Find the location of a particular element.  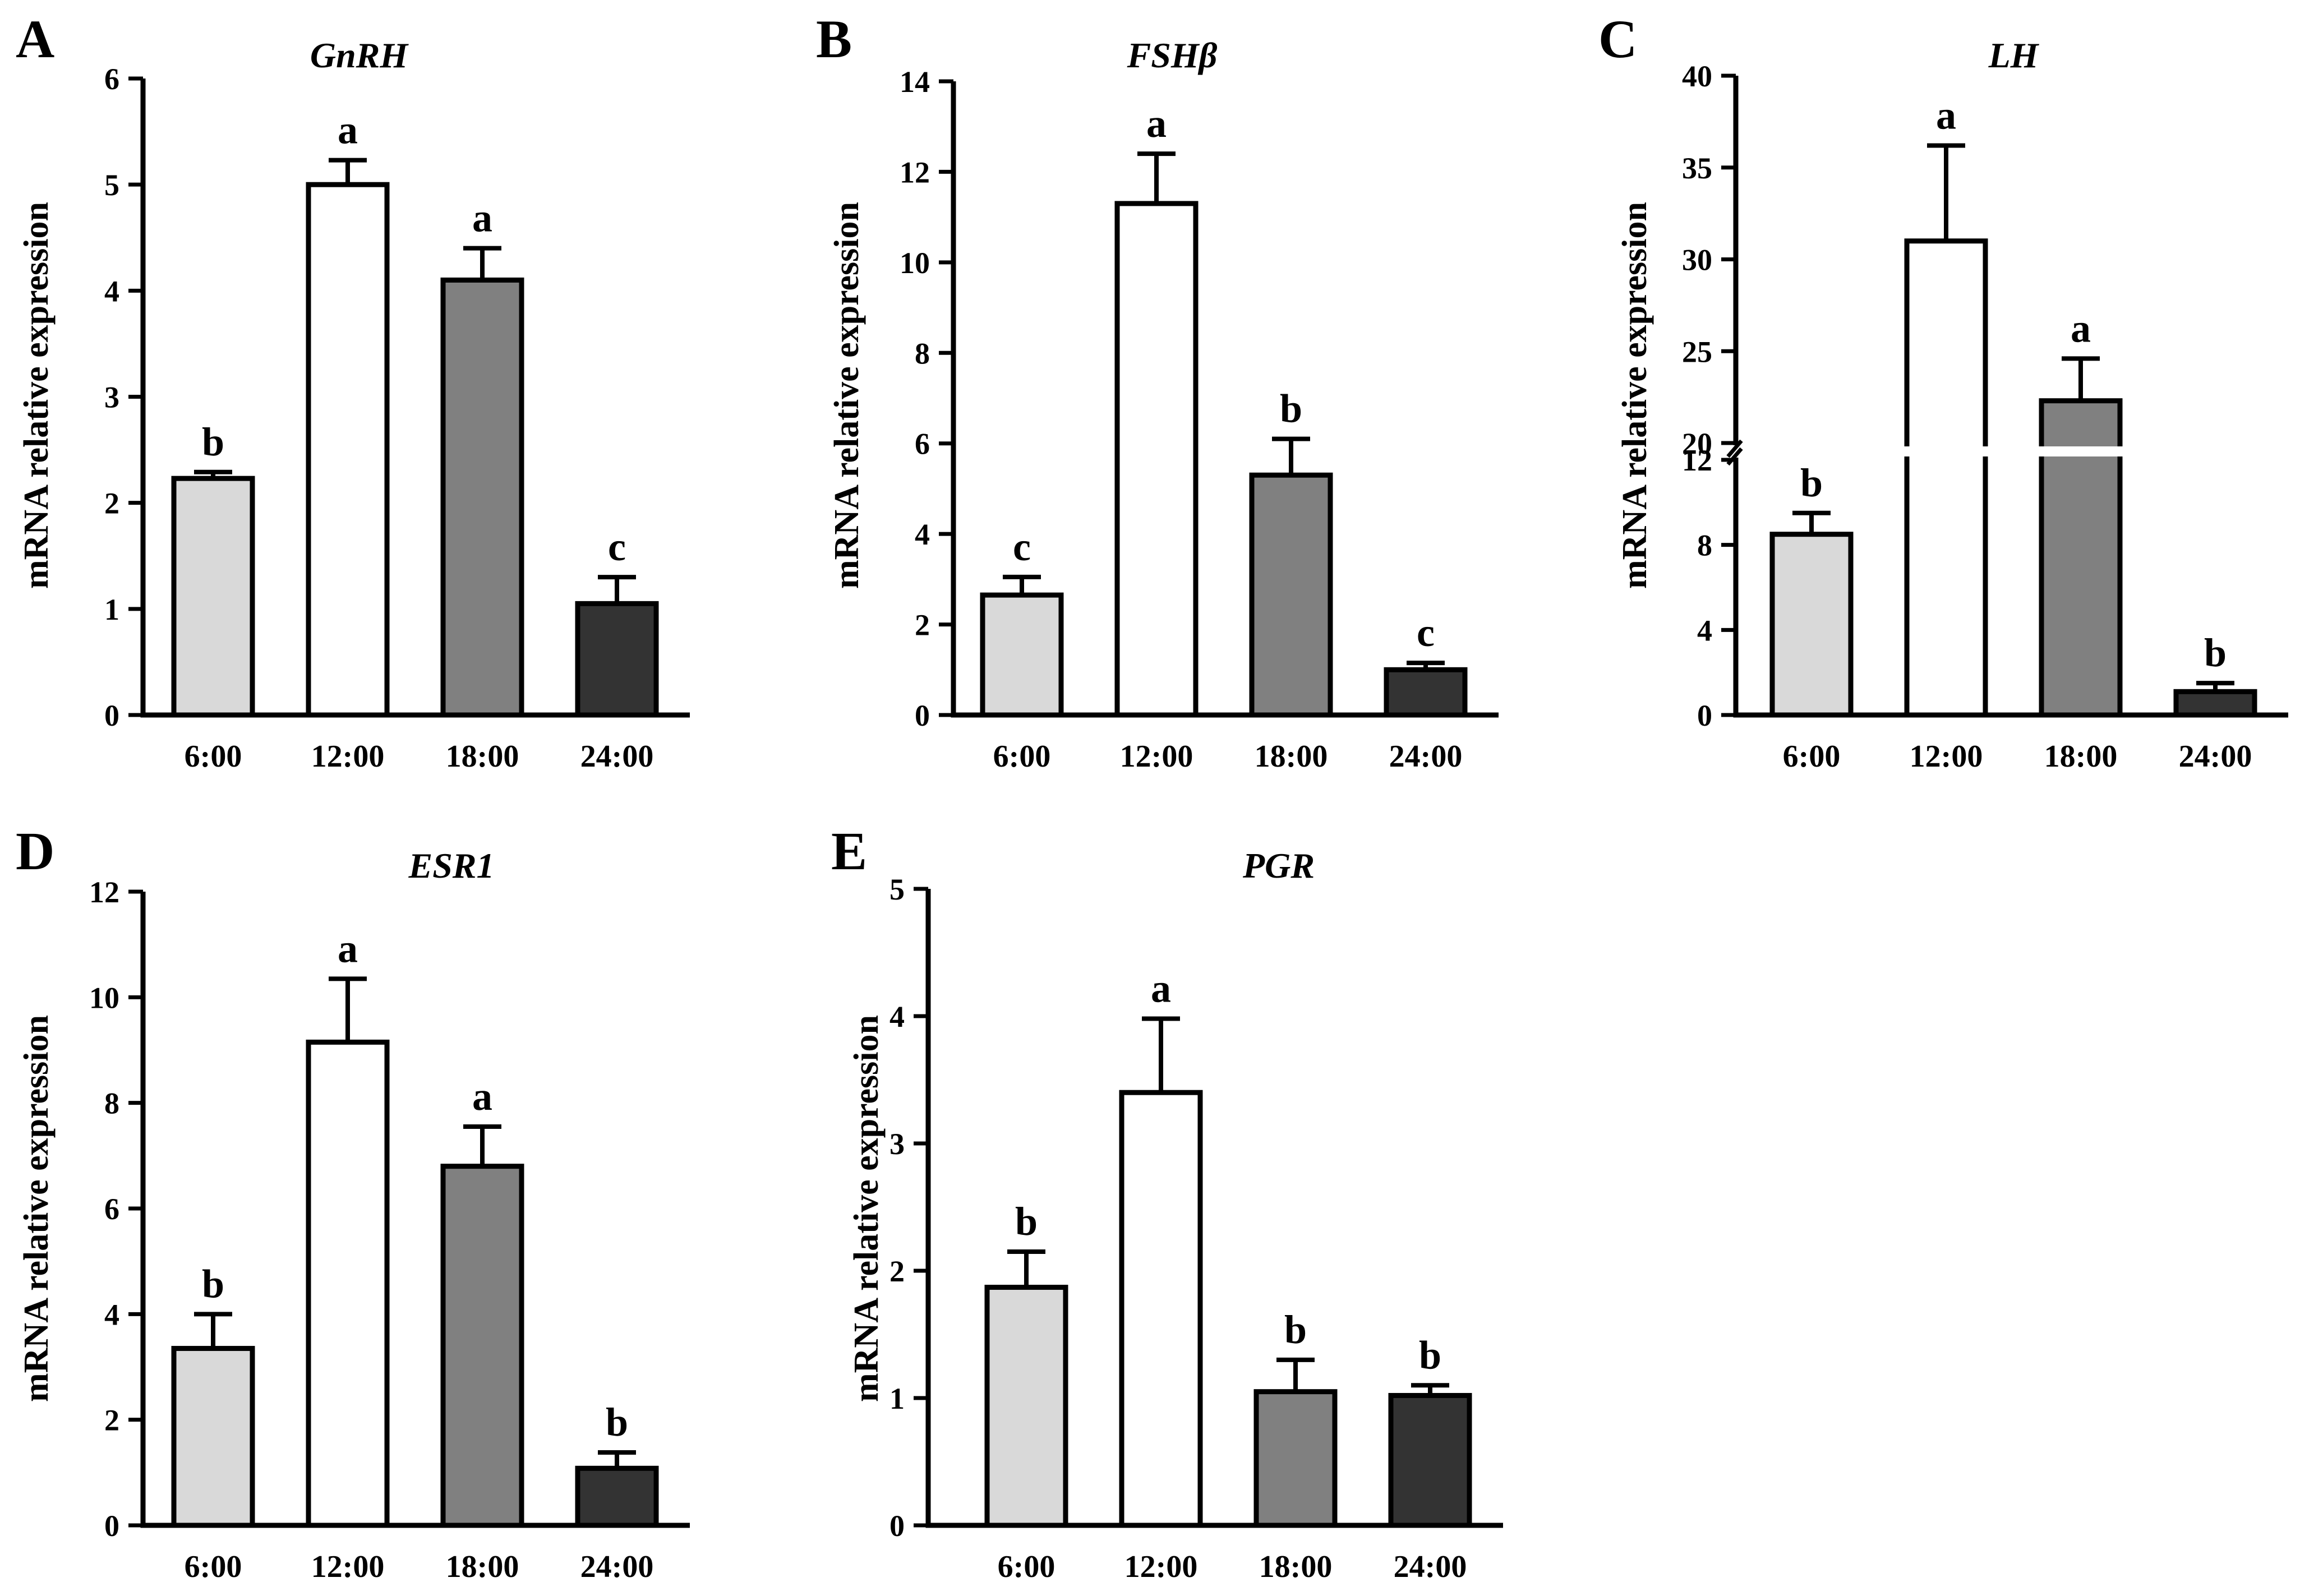

chart-title: FSHβ is located at coordinates (1172, 55).